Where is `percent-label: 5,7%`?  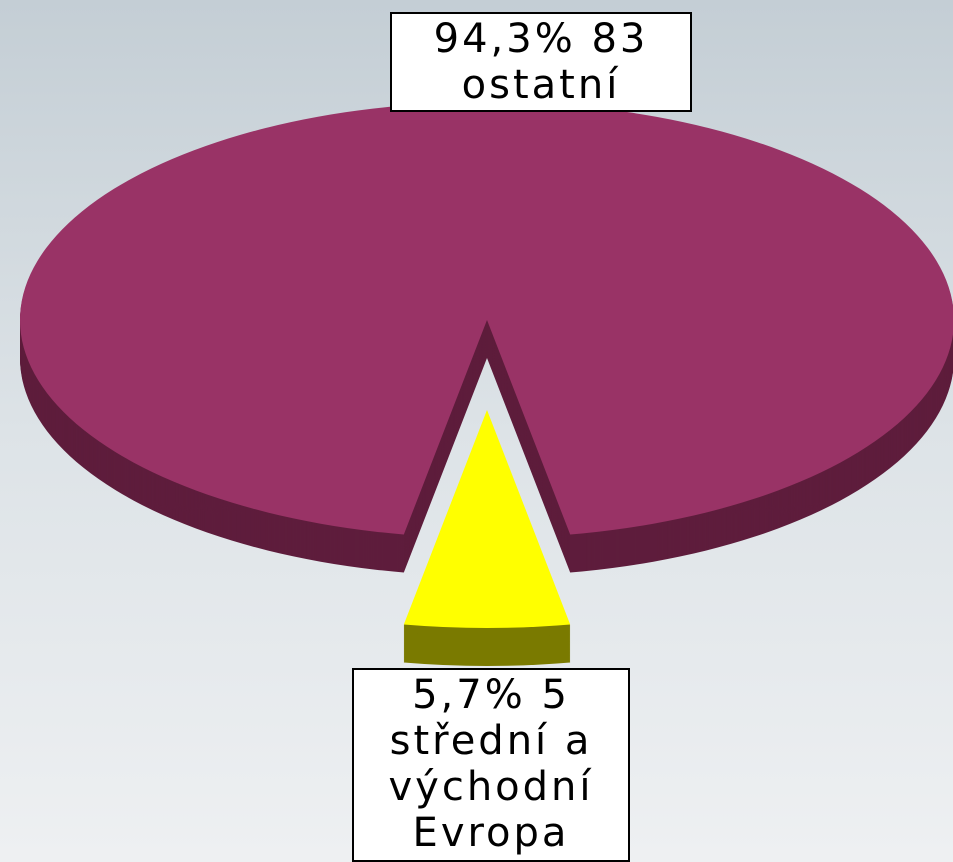 percent-label: 5,7% is located at coordinates (469, 695).